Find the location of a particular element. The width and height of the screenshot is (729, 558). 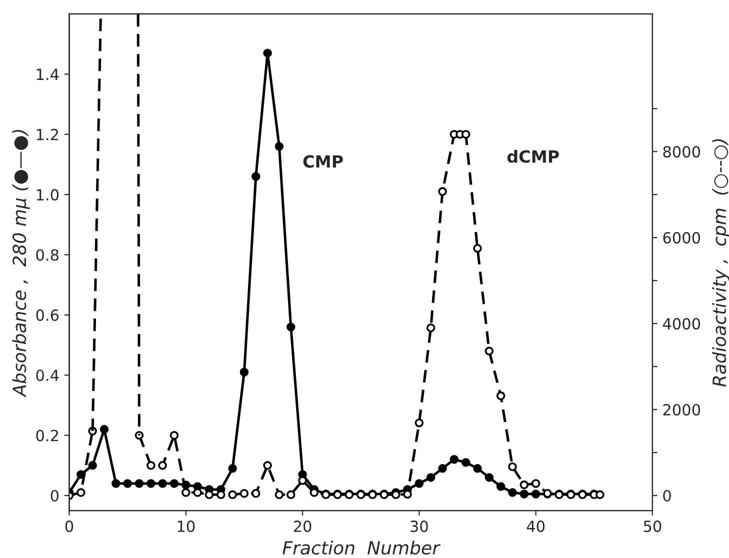

y-tick-label: 0.8 is located at coordinates (47, 255).